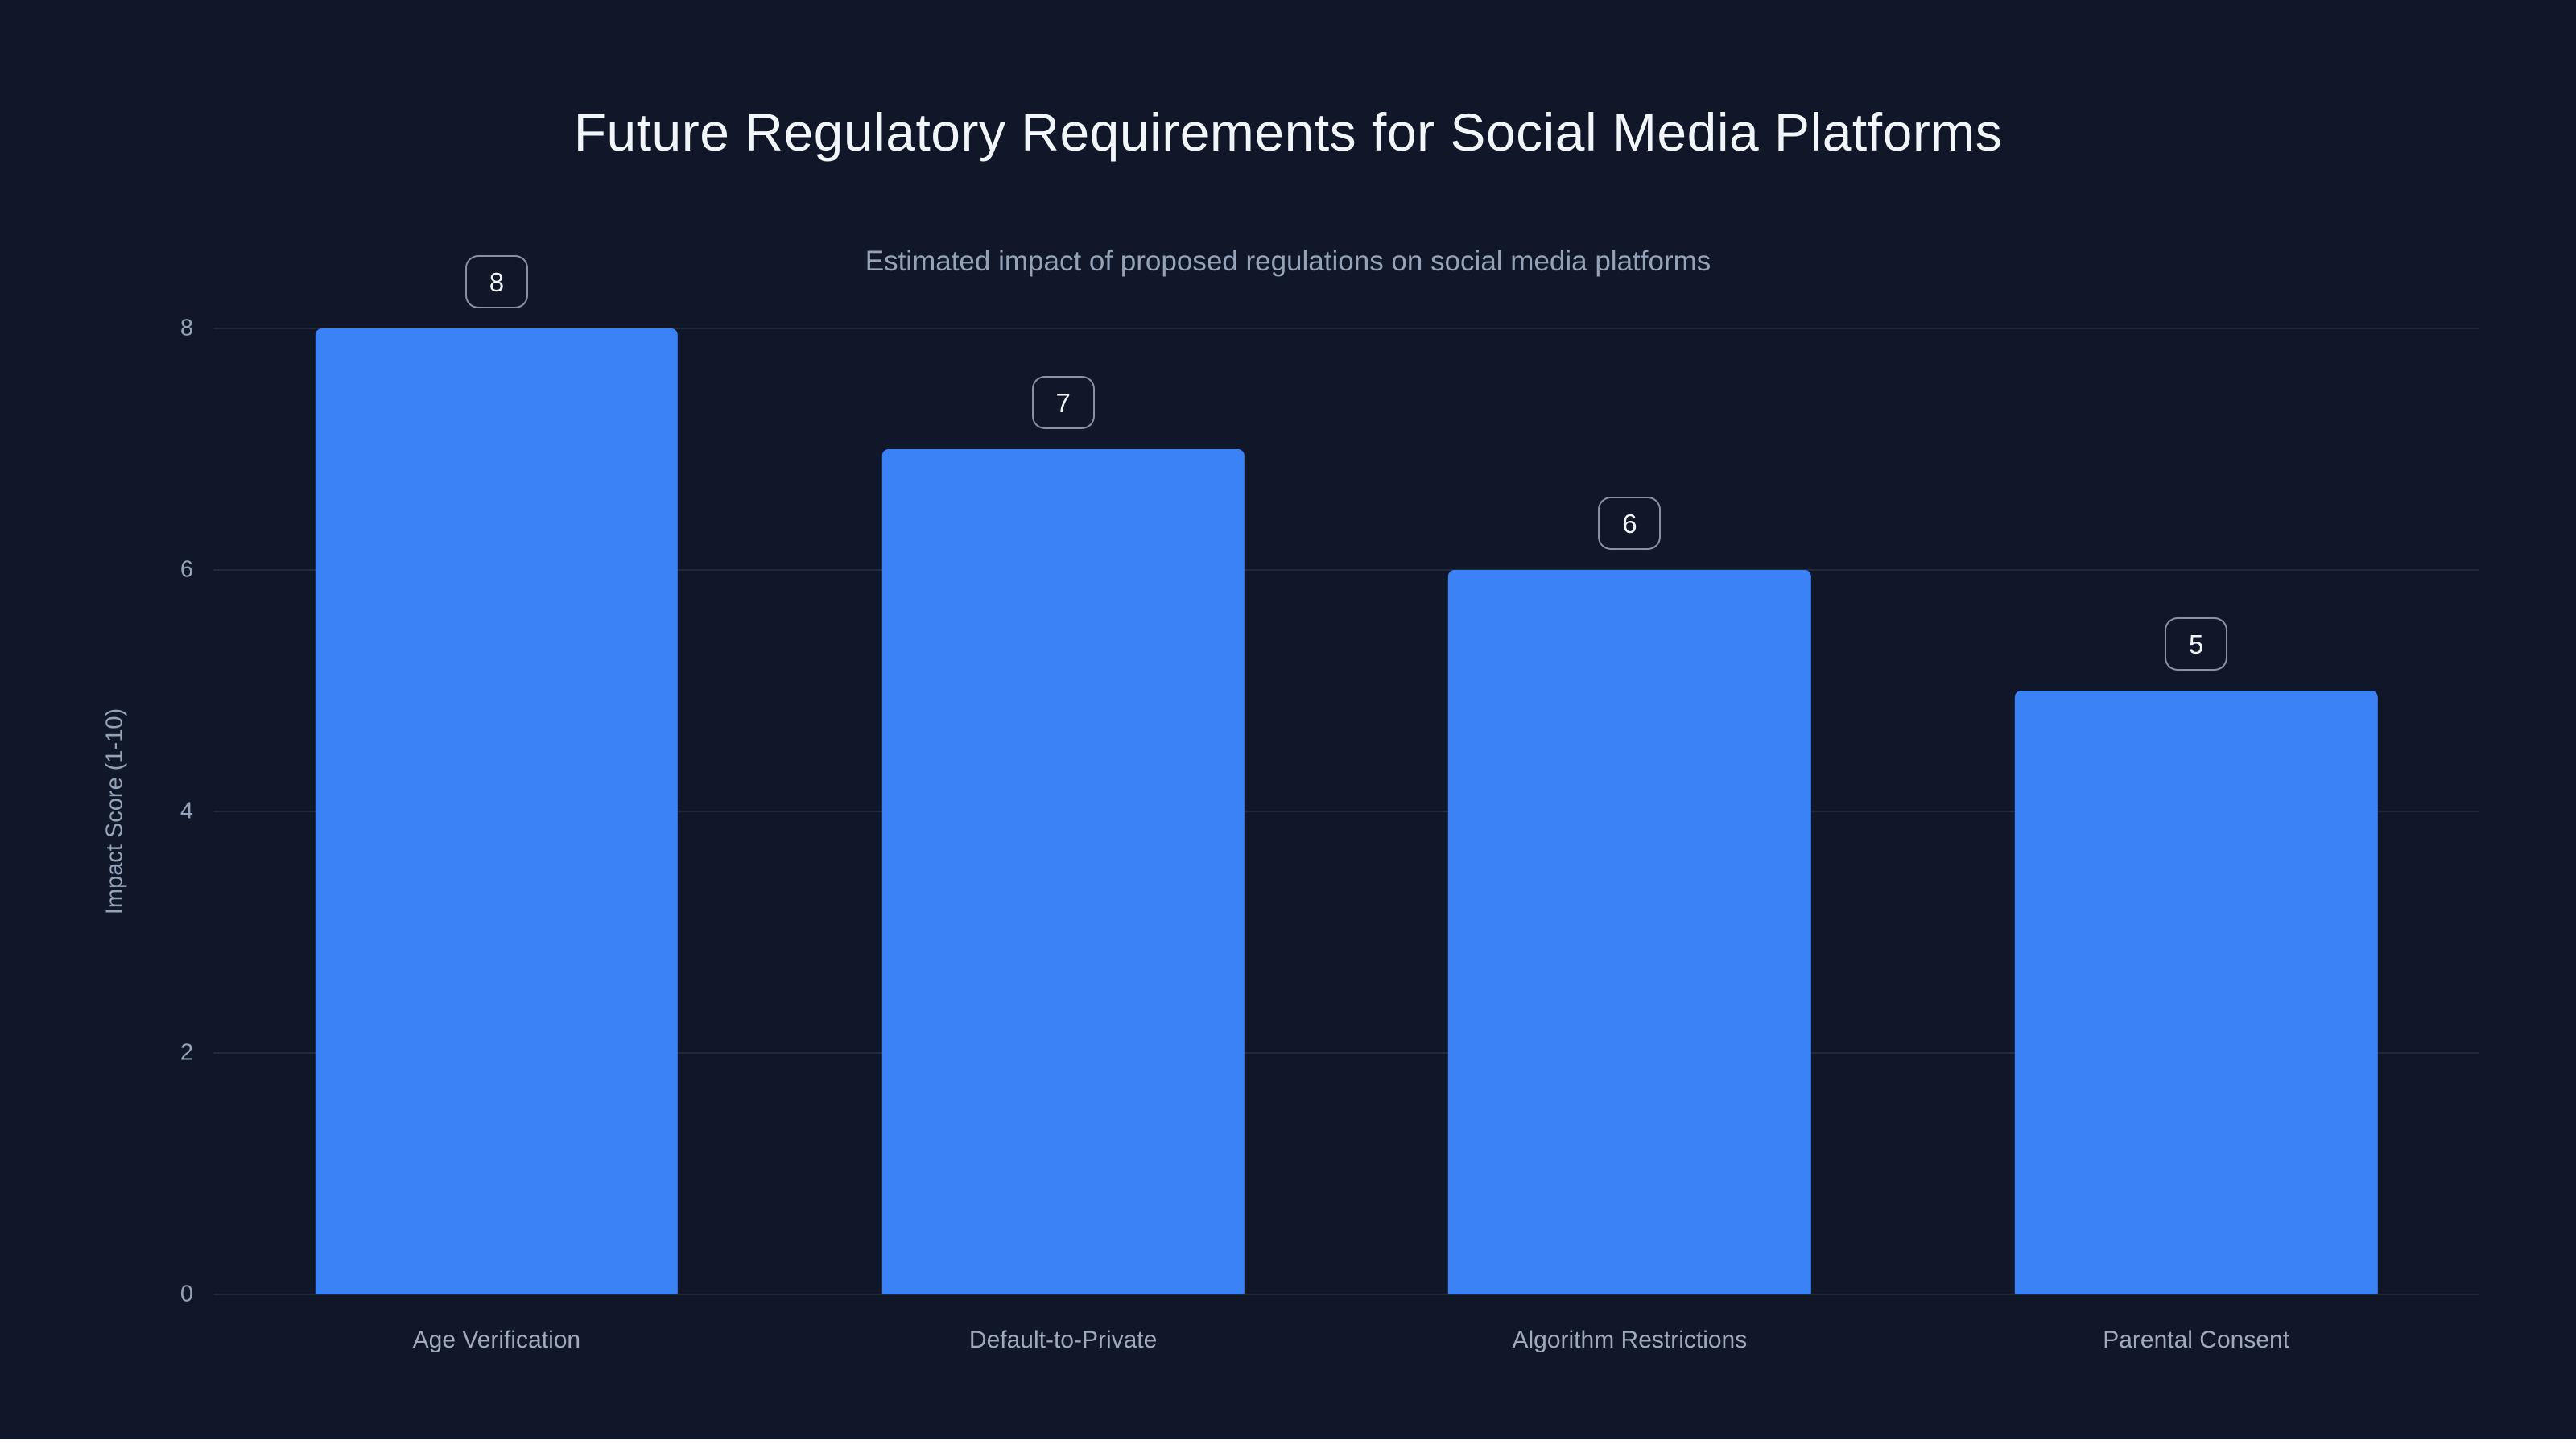 The width and height of the screenshot is (2576, 1449). I want to click on value-badge: 5, so click(2196, 644).